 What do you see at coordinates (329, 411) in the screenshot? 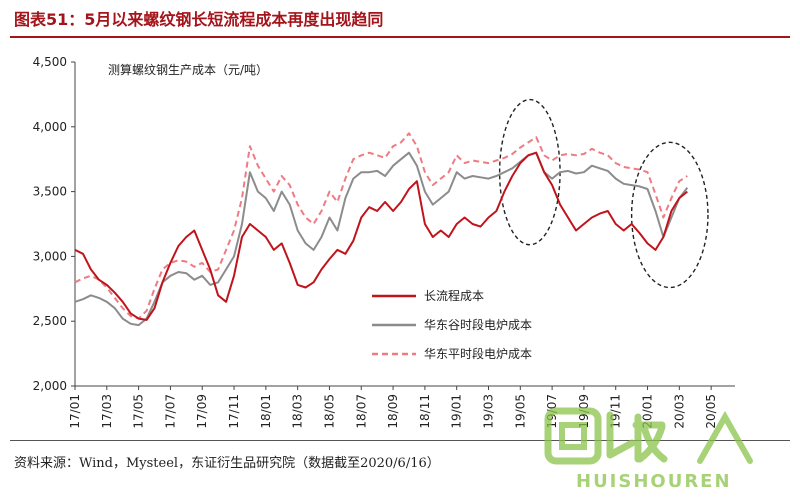
I see `x-tick-label: 18/05` at bounding box center [329, 411].